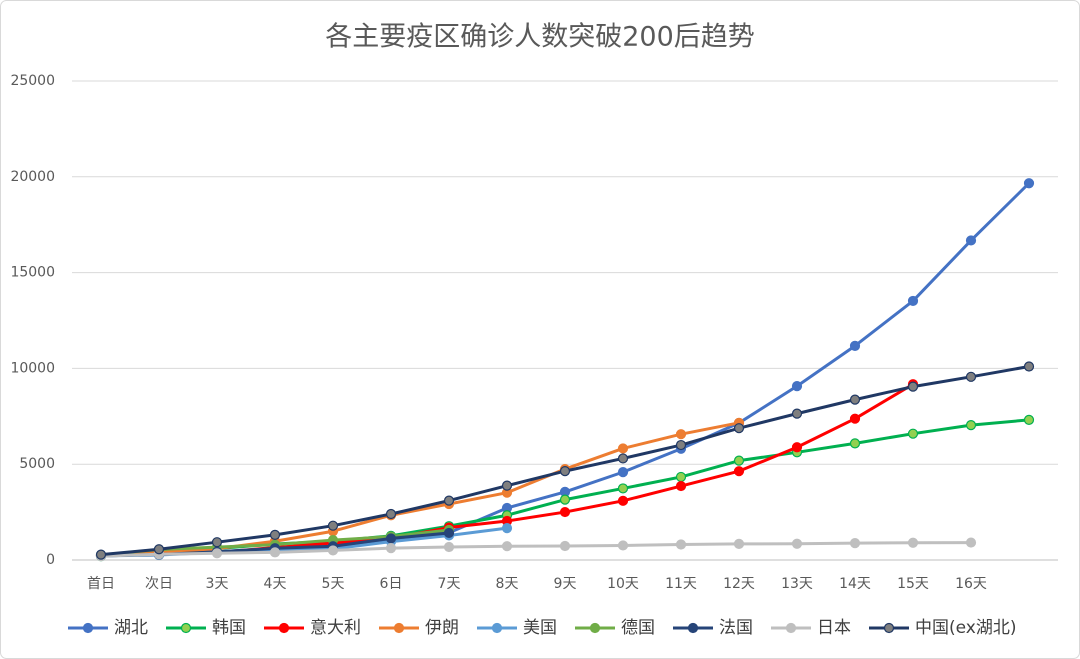 Image resolution: width=1080 pixels, height=659 pixels. What do you see at coordinates (681, 584) in the screenshot?
I see `x-tick-label: 11天` at bounding box center [681, 584].